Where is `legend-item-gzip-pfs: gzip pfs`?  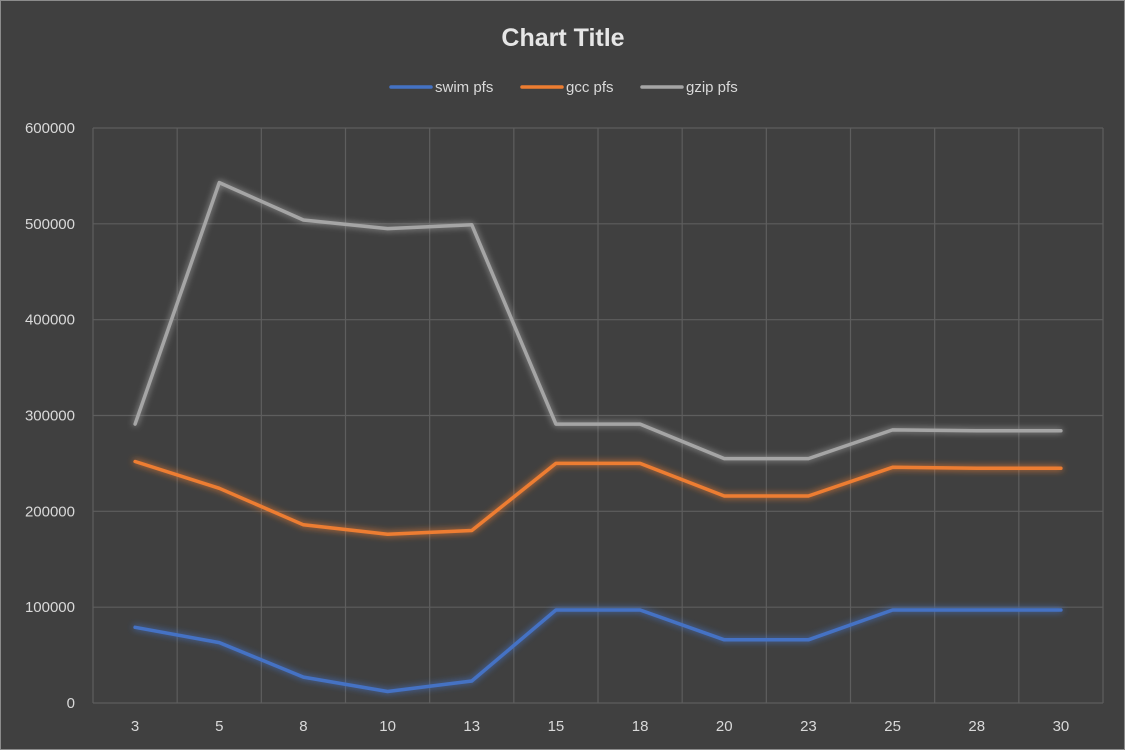
legend-item-gzip-pfs: gzip pfs is located at coordinates (689, 87).